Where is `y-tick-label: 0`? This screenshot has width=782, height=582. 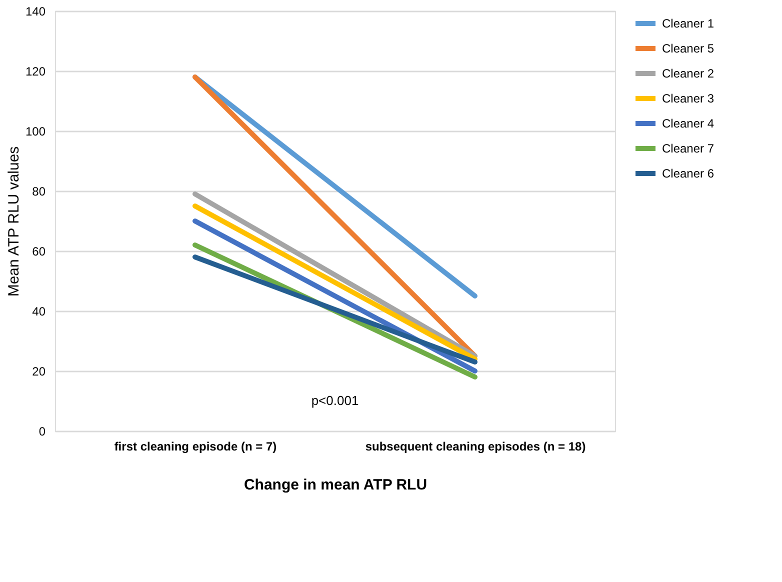
y-tick-label: 0 is located at coordinates (42, 431).